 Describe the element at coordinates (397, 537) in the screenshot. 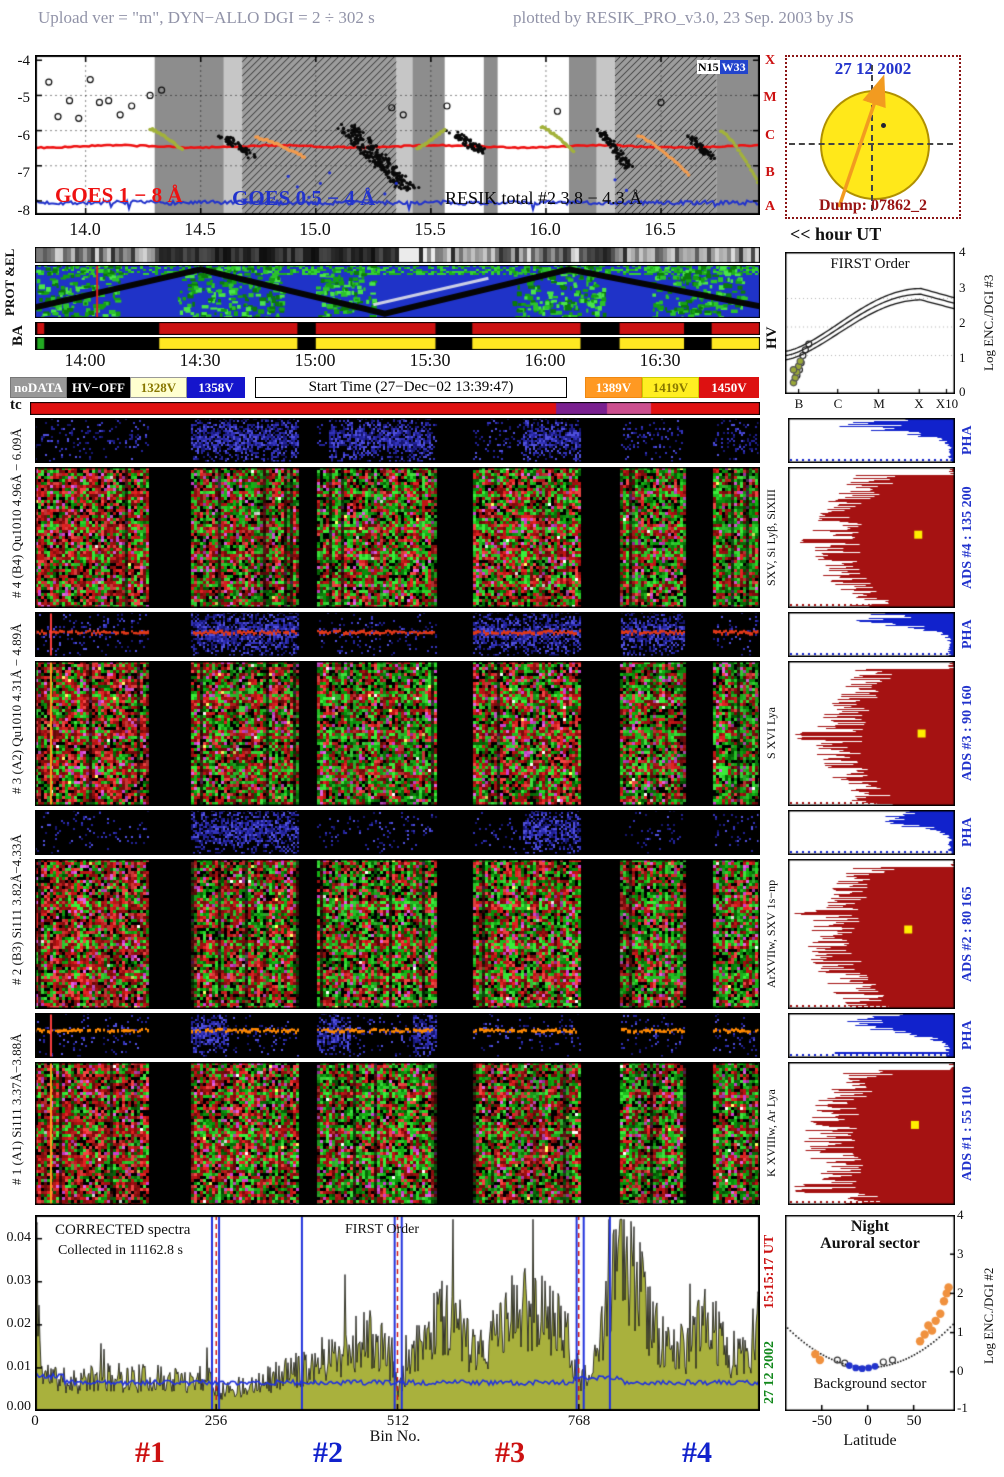

I see `channel4-spectrogram-canvas` at that location.